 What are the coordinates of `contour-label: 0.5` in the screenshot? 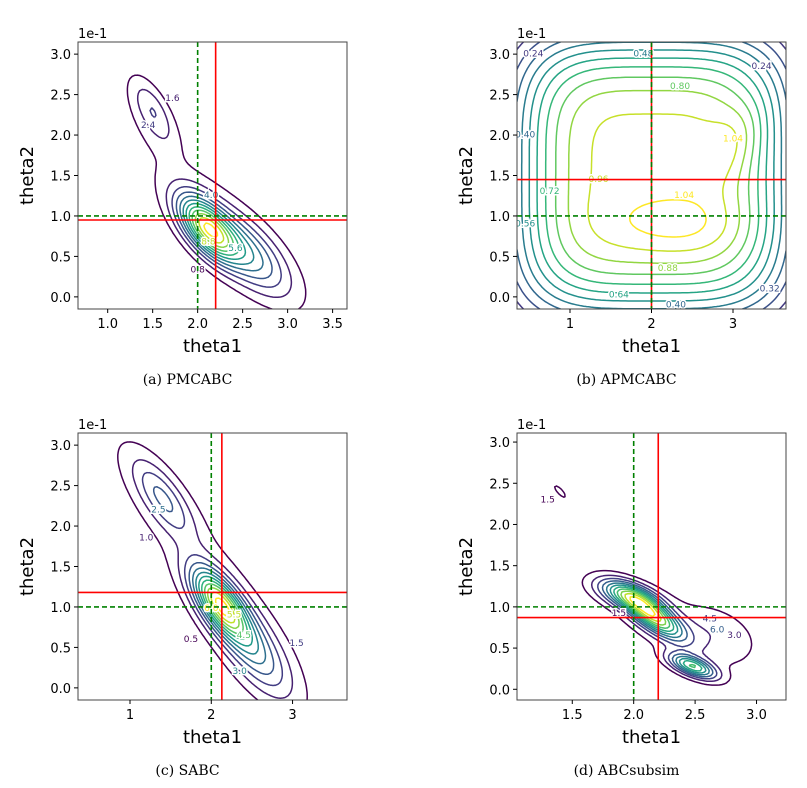 It's located at (191, 640).